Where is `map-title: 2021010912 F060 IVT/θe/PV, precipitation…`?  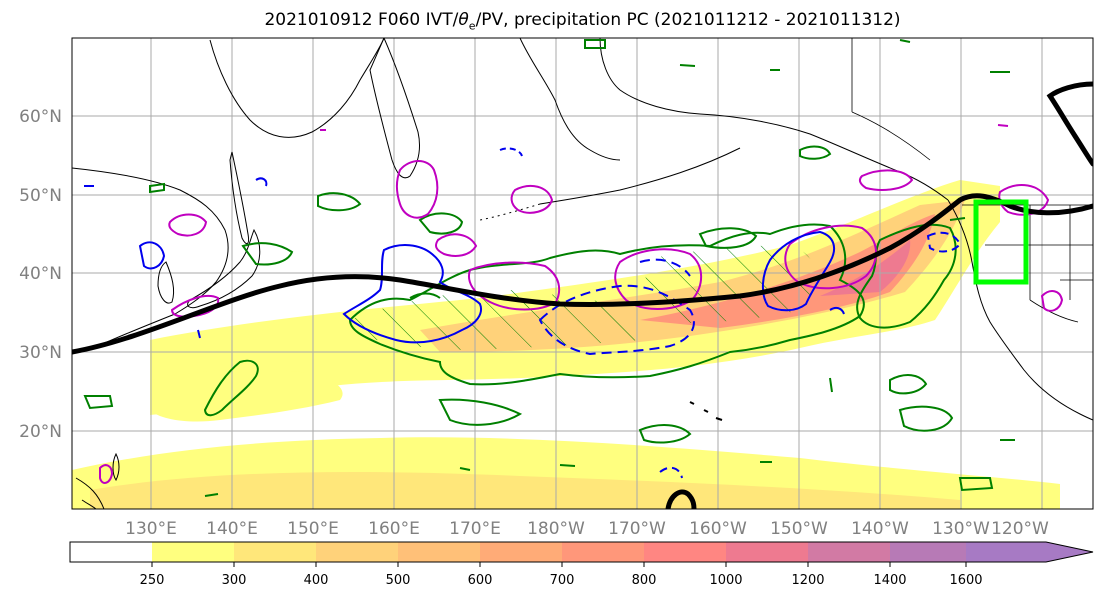
map-title: 2021010912 F060 IVT/θe/PV, precipitation… is located at coordinates (552, 21).